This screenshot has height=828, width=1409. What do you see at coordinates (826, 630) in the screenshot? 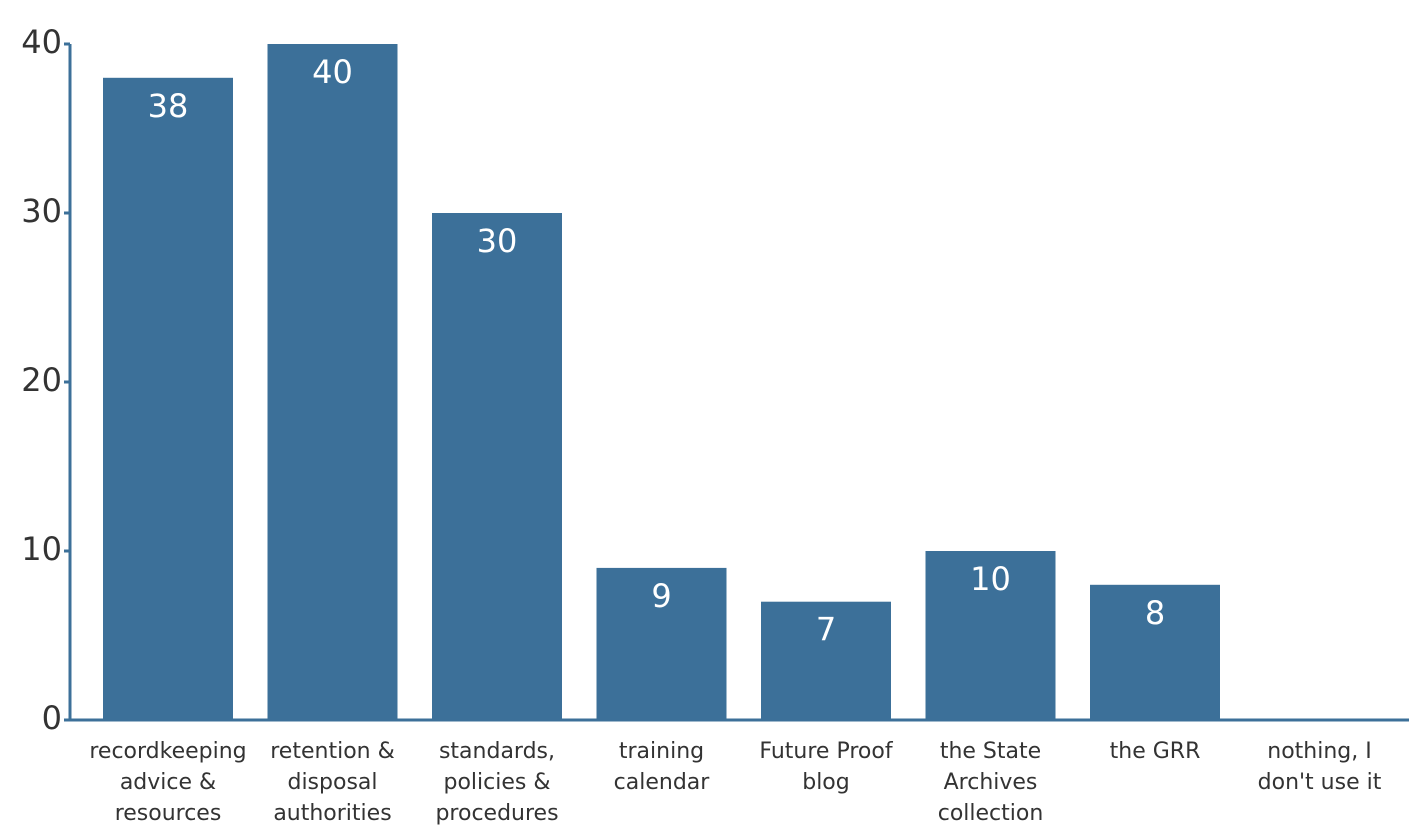
I see `value-label: 7` at bounding box center [826, 630].